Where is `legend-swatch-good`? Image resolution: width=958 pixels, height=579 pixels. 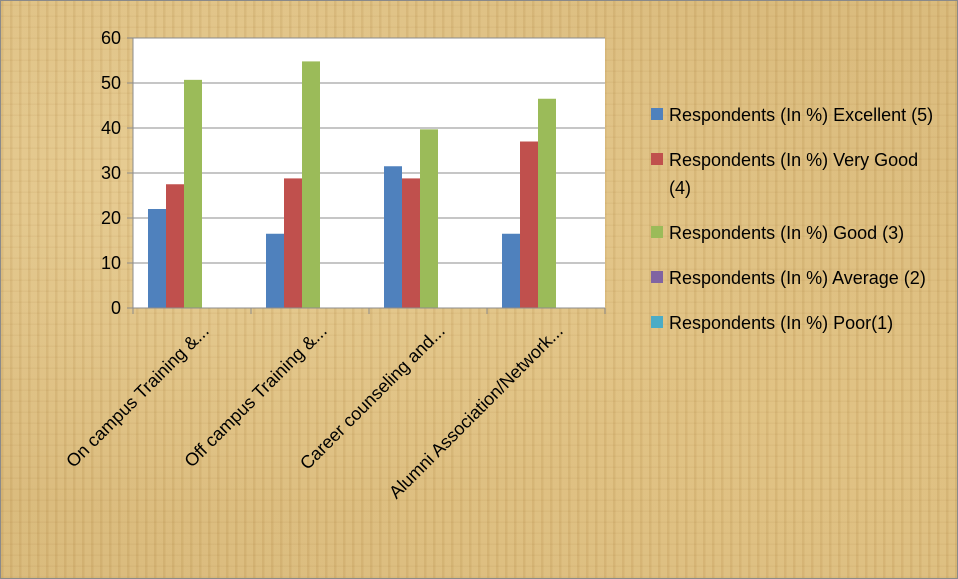
legend-swatch-good is located at coordinates (657, 232).